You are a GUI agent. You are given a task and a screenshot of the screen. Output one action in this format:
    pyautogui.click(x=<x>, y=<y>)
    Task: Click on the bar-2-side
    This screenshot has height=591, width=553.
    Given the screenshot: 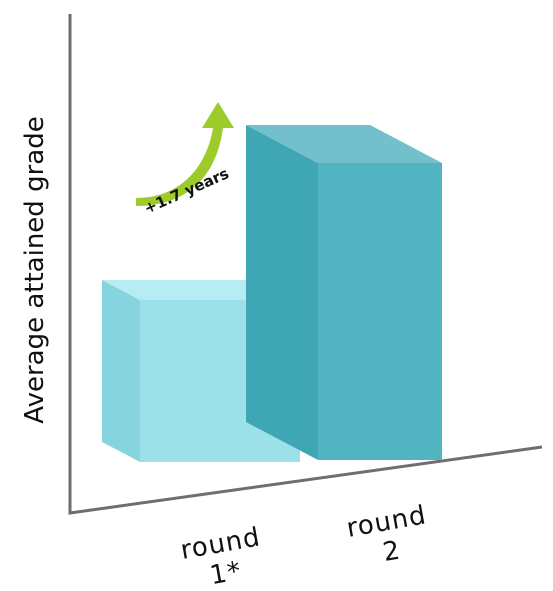 What is the action you would take?
    pyautogui.click(x=282, y=292)
    